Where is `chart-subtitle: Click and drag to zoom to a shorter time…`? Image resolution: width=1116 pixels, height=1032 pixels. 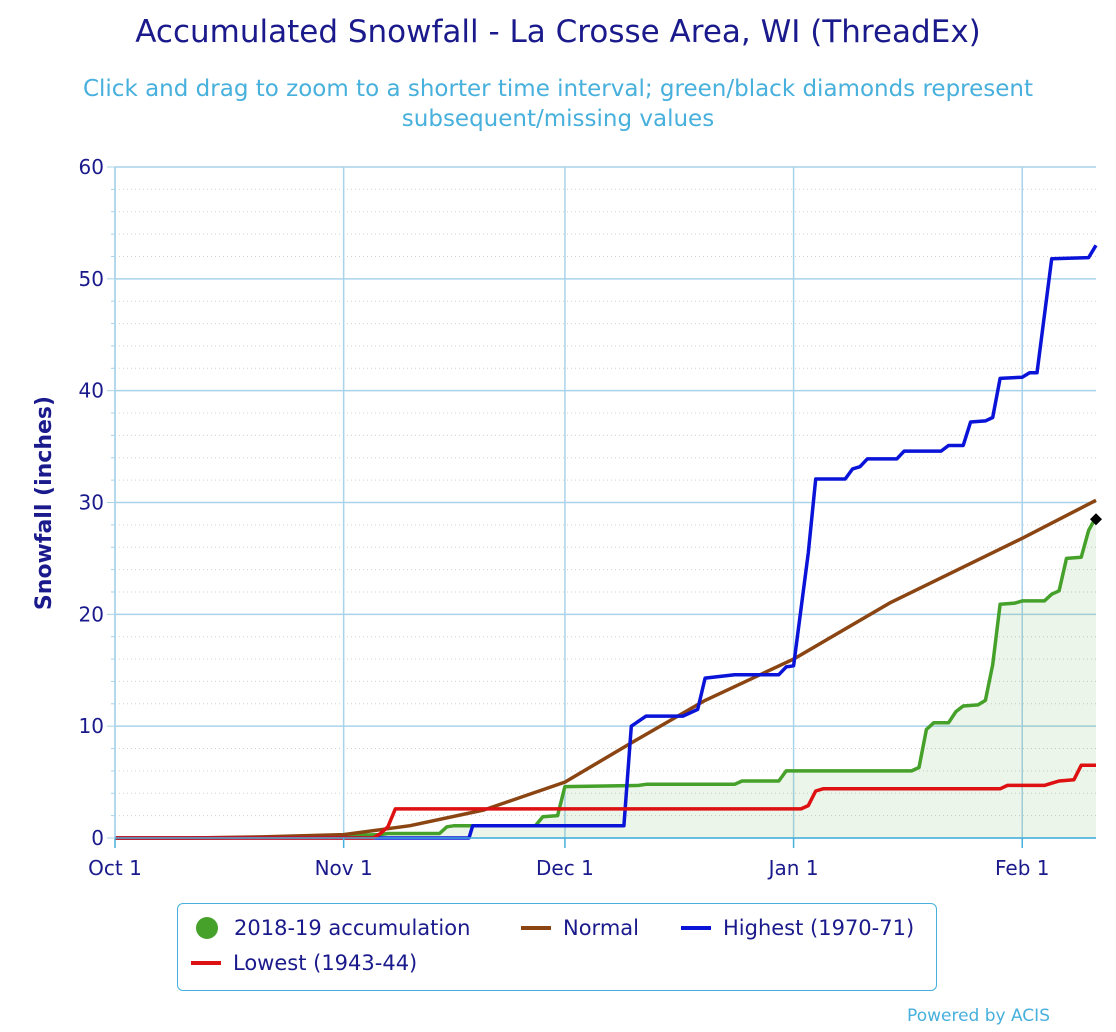
chart-subtitle: Click and drag to zoom to a shorter time… is located at coordinates (558, 104).